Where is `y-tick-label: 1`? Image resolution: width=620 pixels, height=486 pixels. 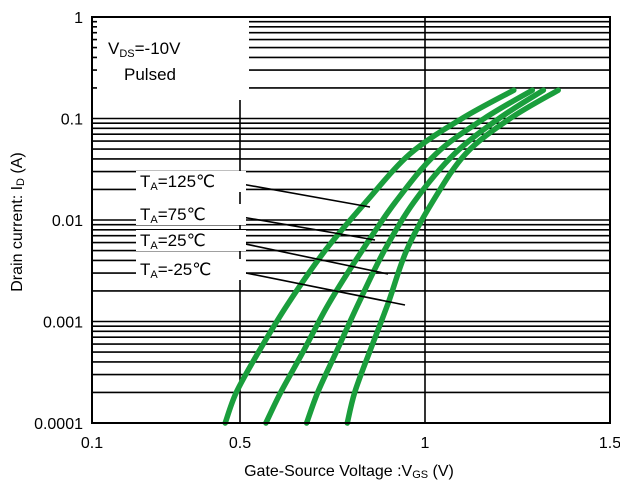
y-tick-label: 1 is located at coordinates (78, 18).